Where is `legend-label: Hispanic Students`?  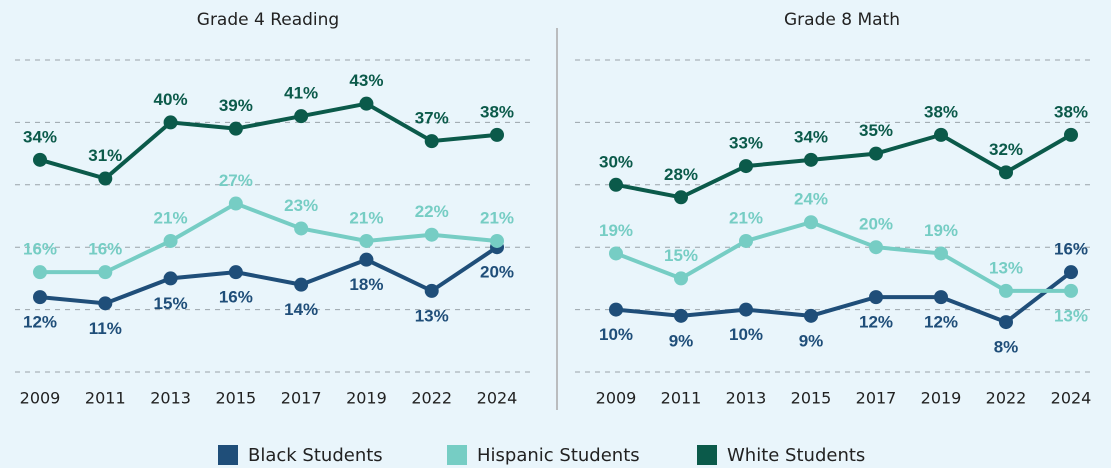 legend-label: Hispanic Students is located at coordinates (558, 455).